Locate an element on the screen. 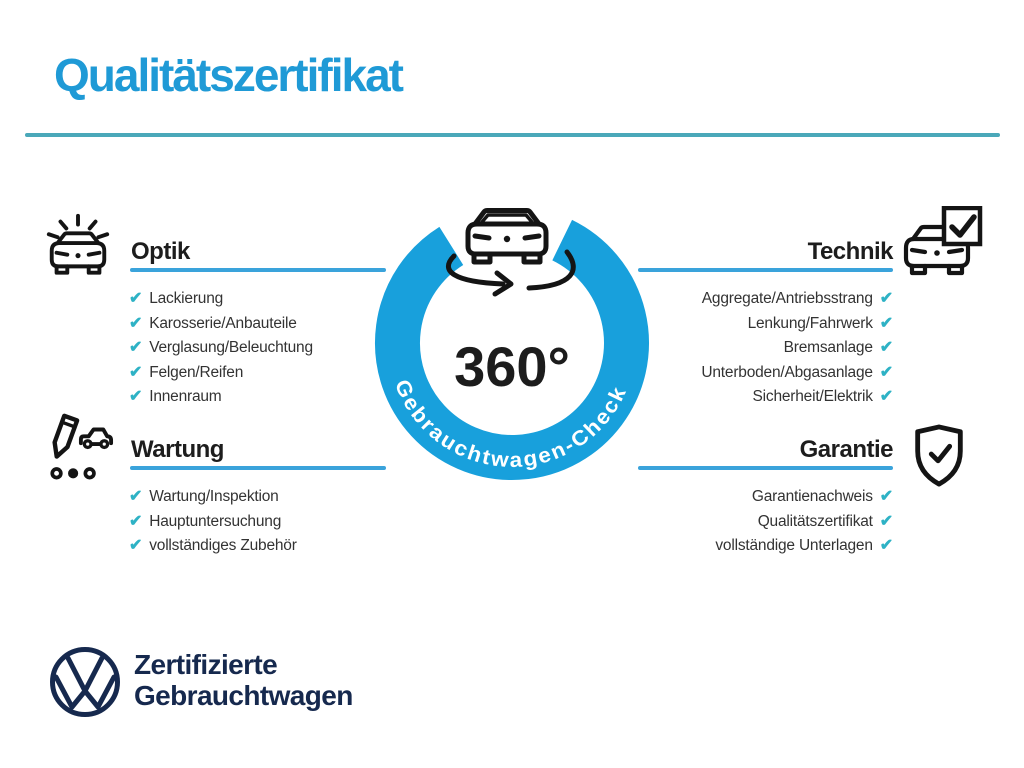  check-item: ✔ Innenraum is located at coordinates (221, 397).